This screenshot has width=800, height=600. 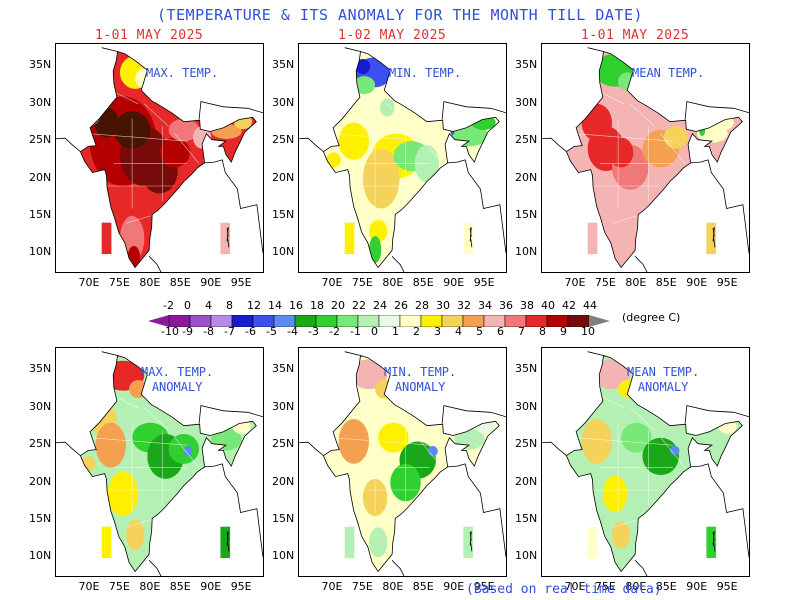 I want to click on colorbar-anomaly-label: -7, so click(x=229, y=331).